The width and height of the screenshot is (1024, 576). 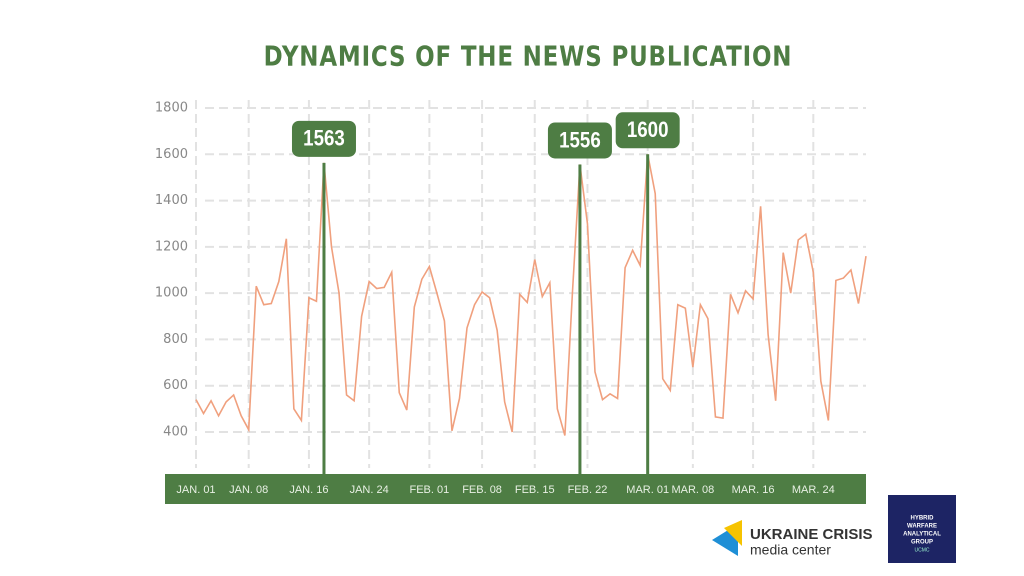 I want to click on y-tick-label: 1800, so click(x=171, y=108).